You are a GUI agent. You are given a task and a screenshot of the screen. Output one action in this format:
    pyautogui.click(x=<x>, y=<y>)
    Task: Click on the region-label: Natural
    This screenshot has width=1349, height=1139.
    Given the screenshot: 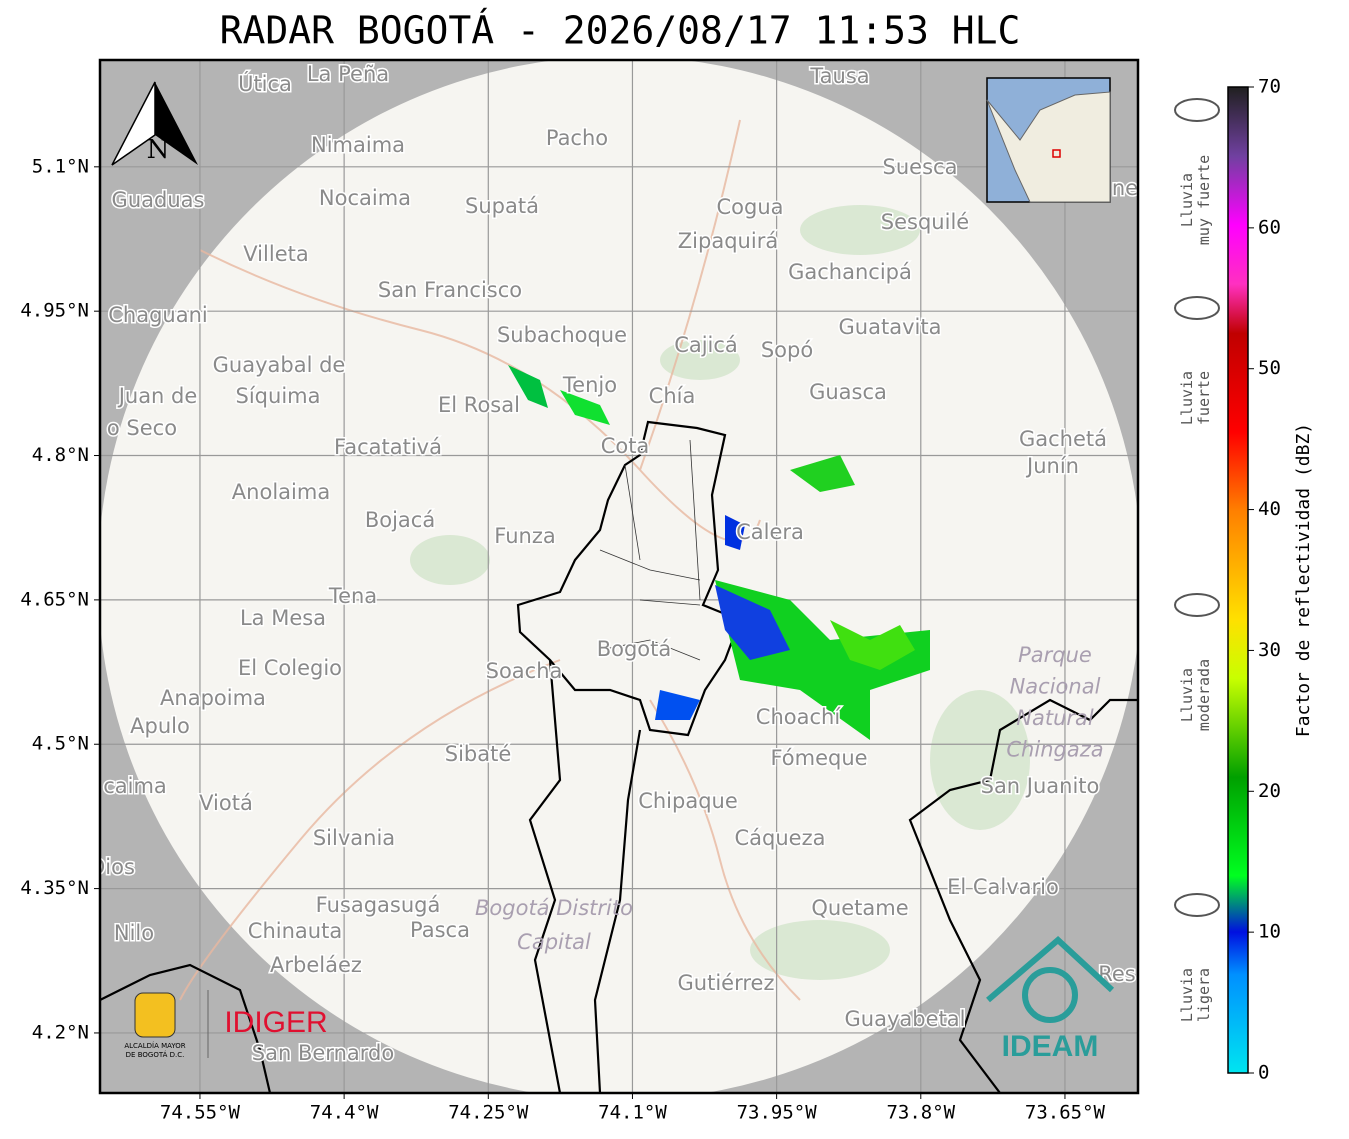 What is the action you would take?
    pyautogui.click(x=1055, y=718)
    